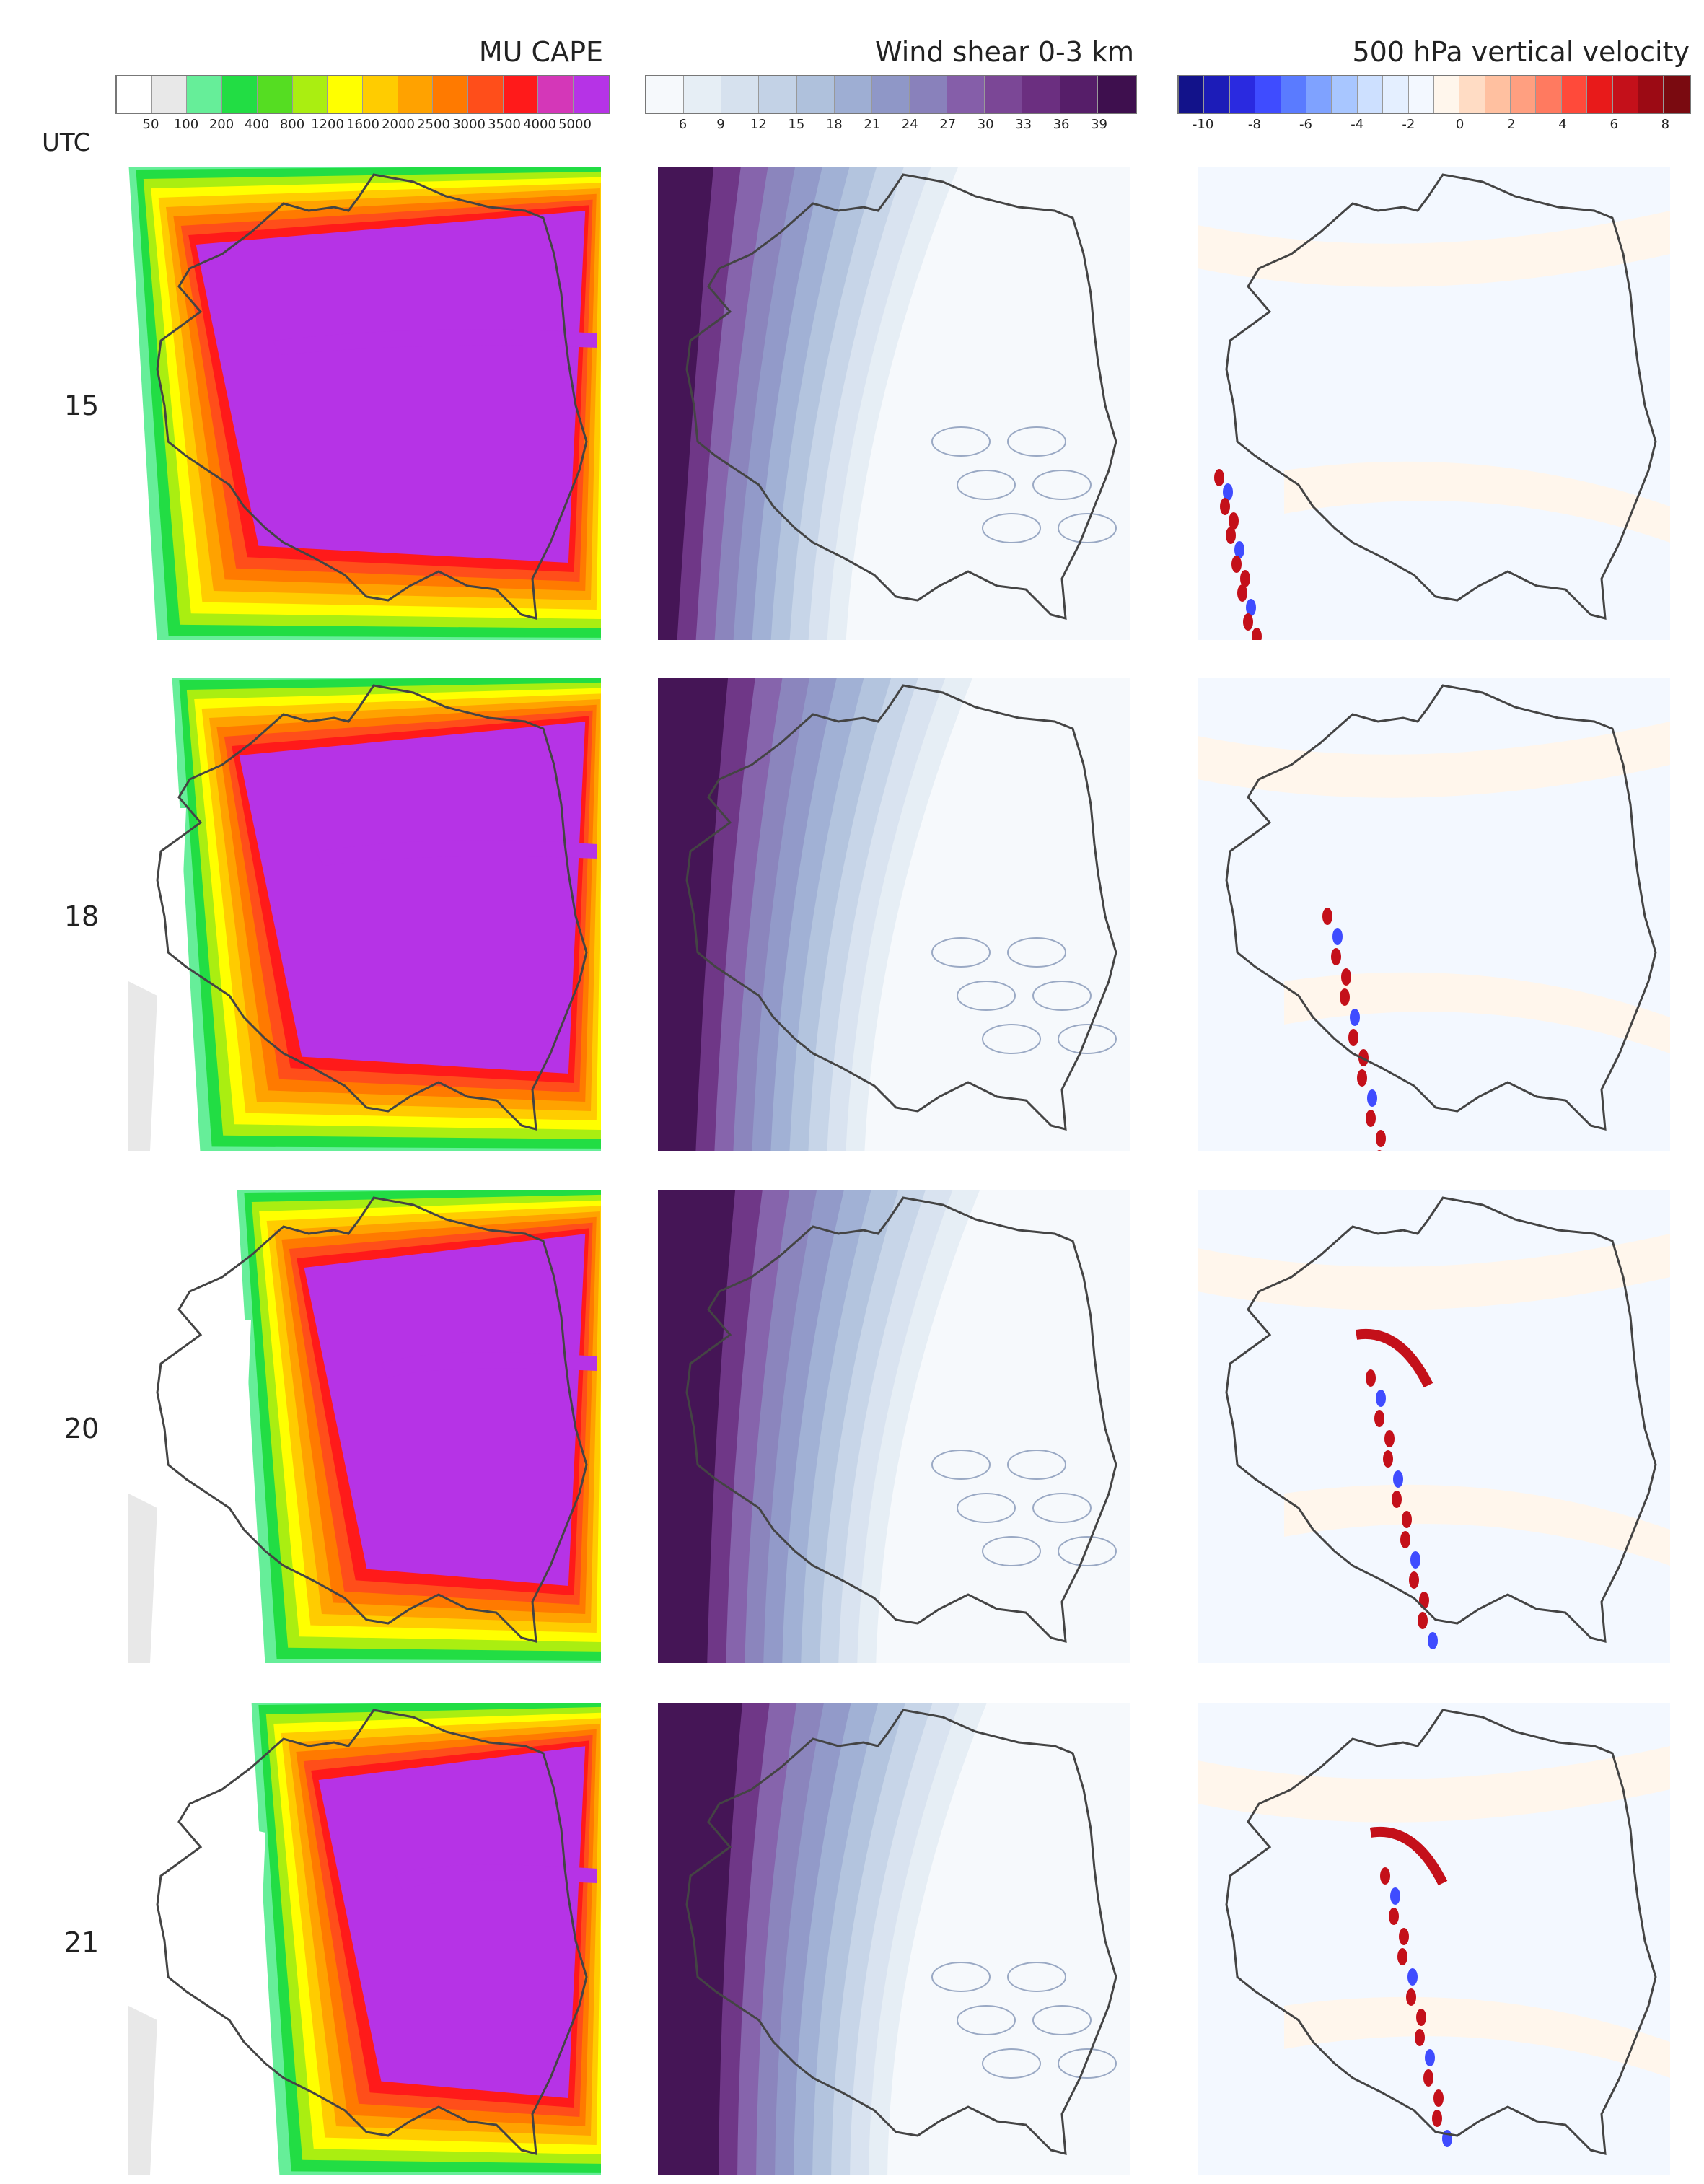 The height and width of the screenshot is (2184, 1704). I want to click on colorbar-tick-label: 3000, so click(469, 124).